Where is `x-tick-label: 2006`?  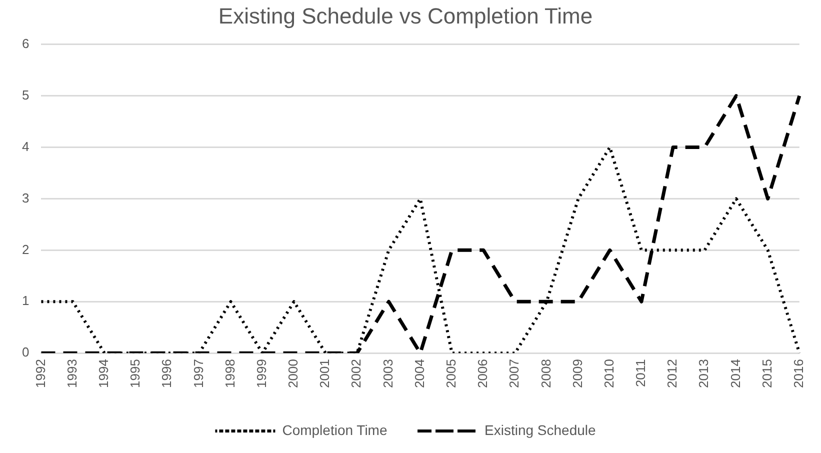
x-tick-label: 2006 is located at coordinates (482, 373).